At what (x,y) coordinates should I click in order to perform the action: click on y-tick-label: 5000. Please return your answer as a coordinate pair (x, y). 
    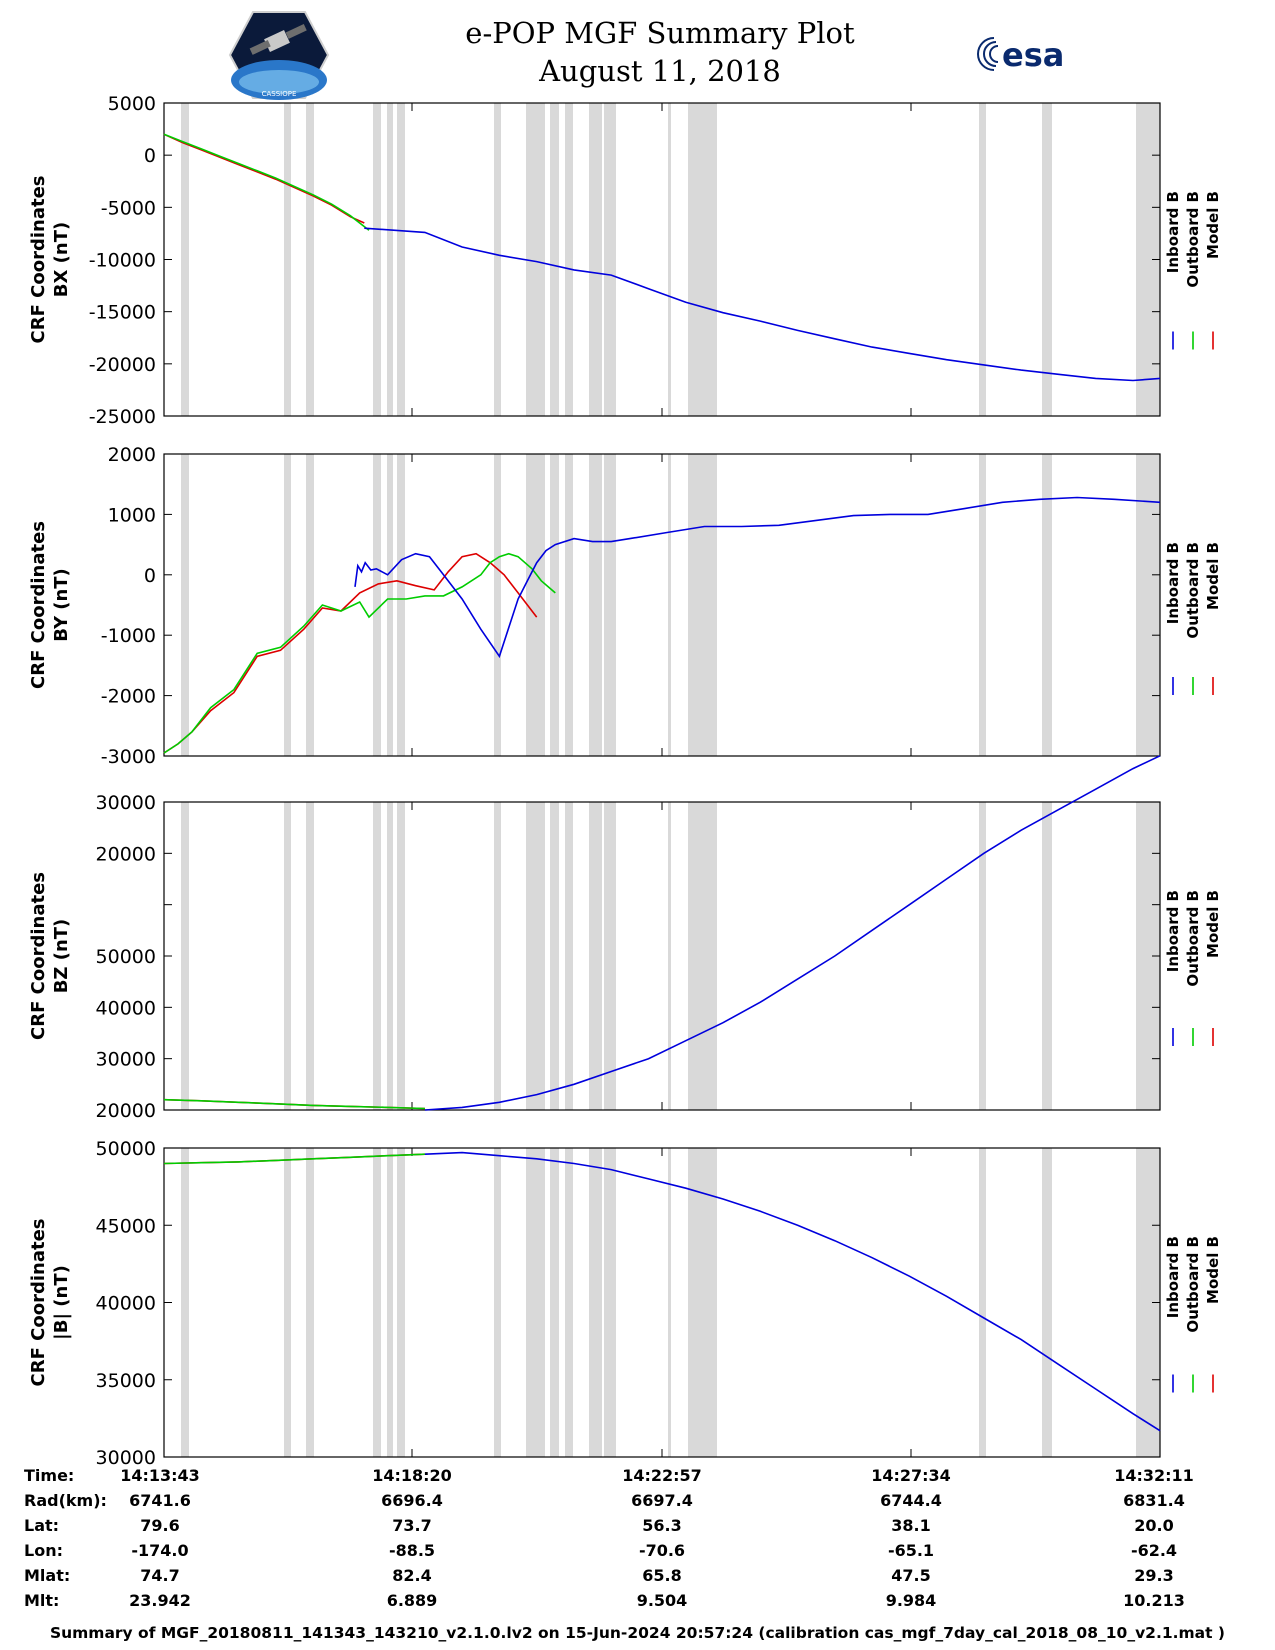
    Looking at the image, I should click on (132, 104).